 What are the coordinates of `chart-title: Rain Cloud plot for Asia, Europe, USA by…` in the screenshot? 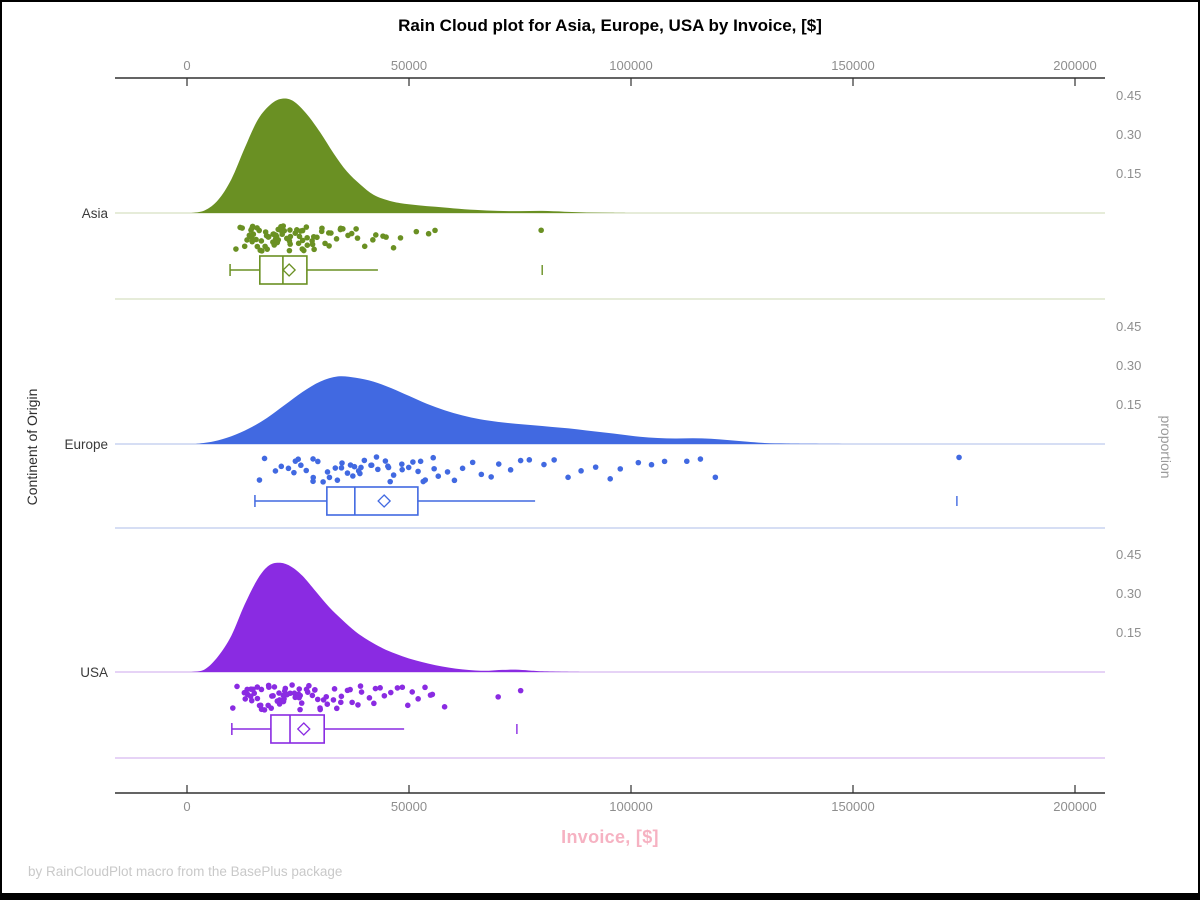 It's located at (610, 25).